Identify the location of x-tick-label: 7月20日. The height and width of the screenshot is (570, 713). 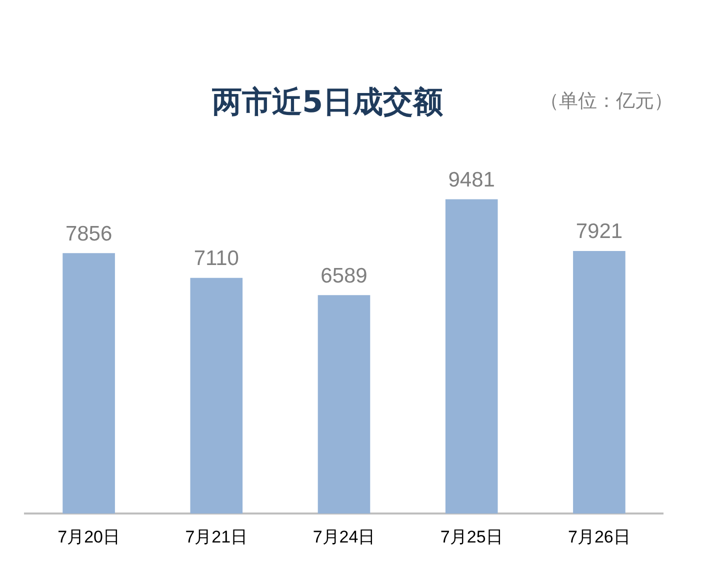
(89, 536).